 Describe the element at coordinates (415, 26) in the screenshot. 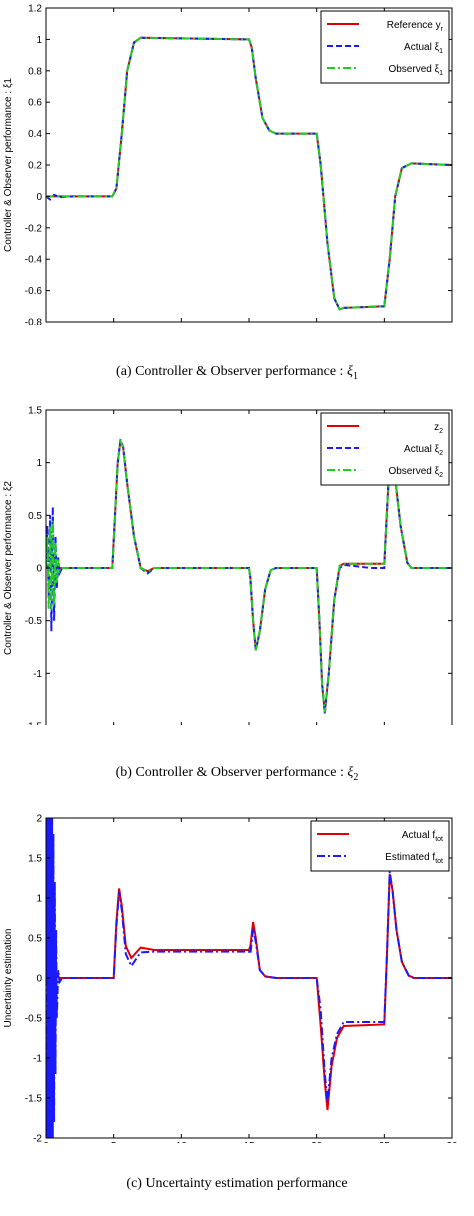

I see `legend-label: Reference yr` at that location.